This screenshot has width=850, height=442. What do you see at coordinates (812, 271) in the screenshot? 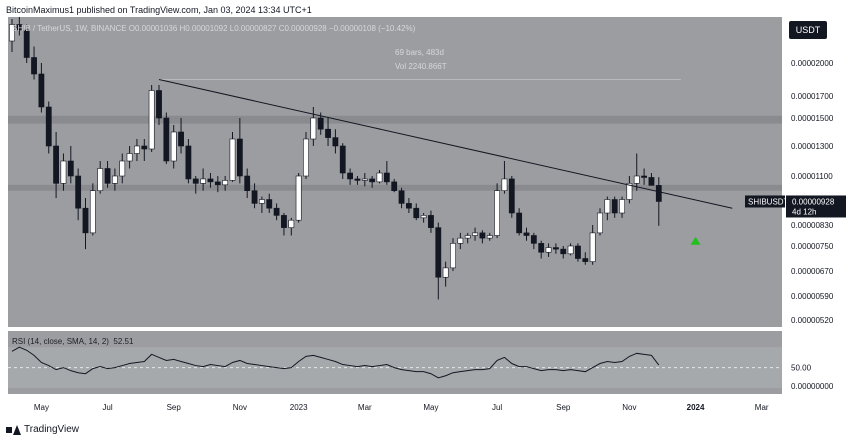
I see `y-tick-label: 0.00000670` at bounding box center [812, 271].